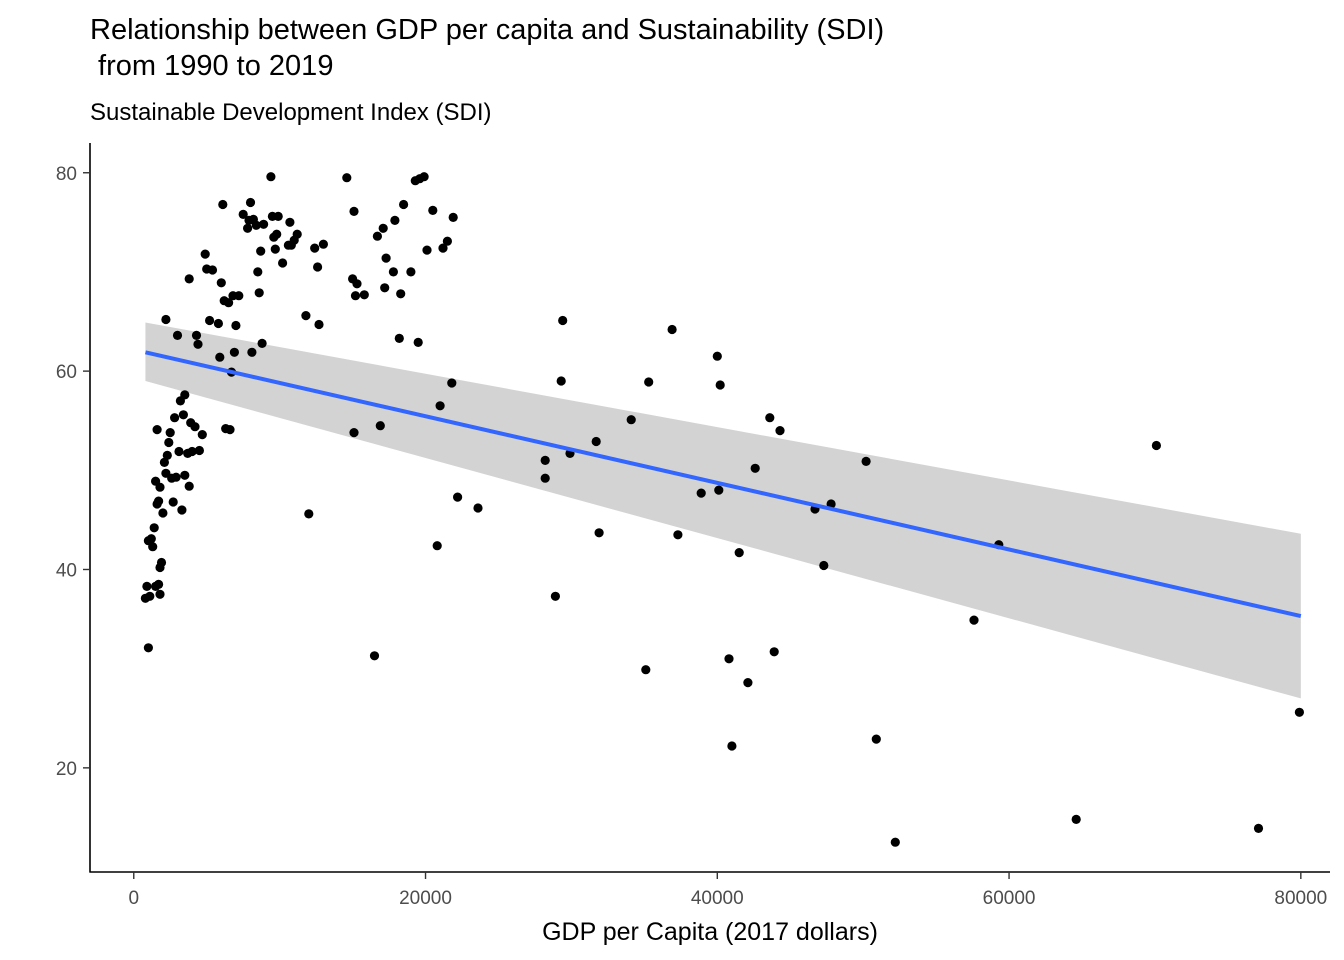 Image resolution: width=1344 pixels, height=960 pixels. Describe the element at coordinates (717, 898) in the screenshot. I see `x-tick-label: 40000` at that location.